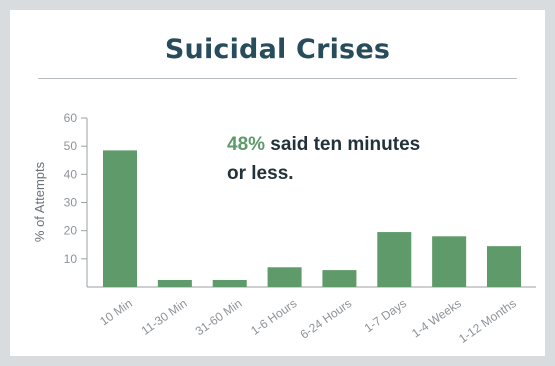 This screenshot has height=366, width=555. What do you see at coordinates (385, 315) in the screenshot?
I see `x-tick-label: 1-7 Days` at bounding box center [385, 315].